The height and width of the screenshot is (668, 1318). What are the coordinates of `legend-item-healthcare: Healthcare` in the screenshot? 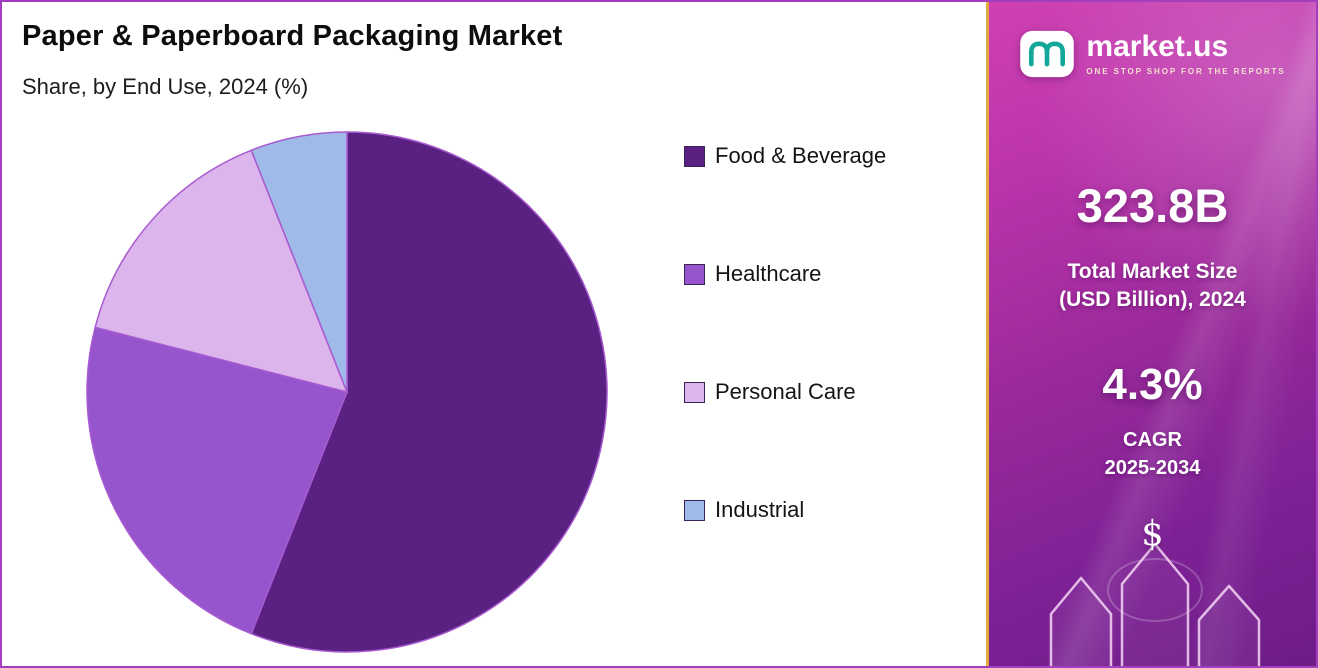 It's located at (785, 274).